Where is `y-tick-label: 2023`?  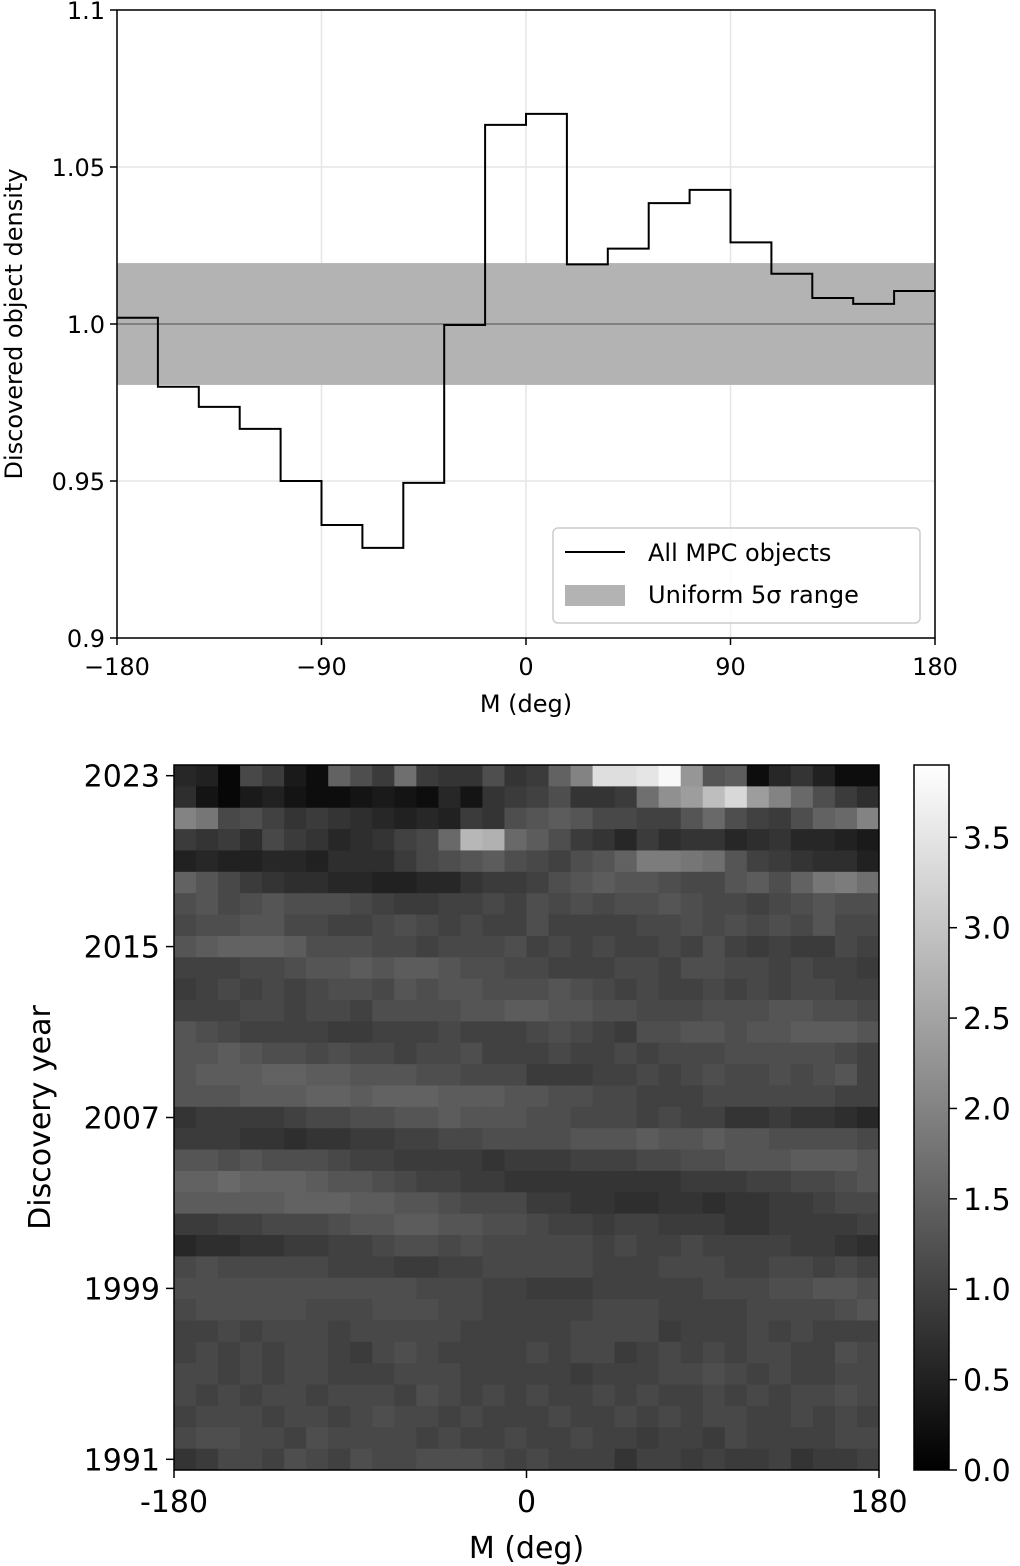 y-tick-label: 2023 is located at coordinates (122, 777).